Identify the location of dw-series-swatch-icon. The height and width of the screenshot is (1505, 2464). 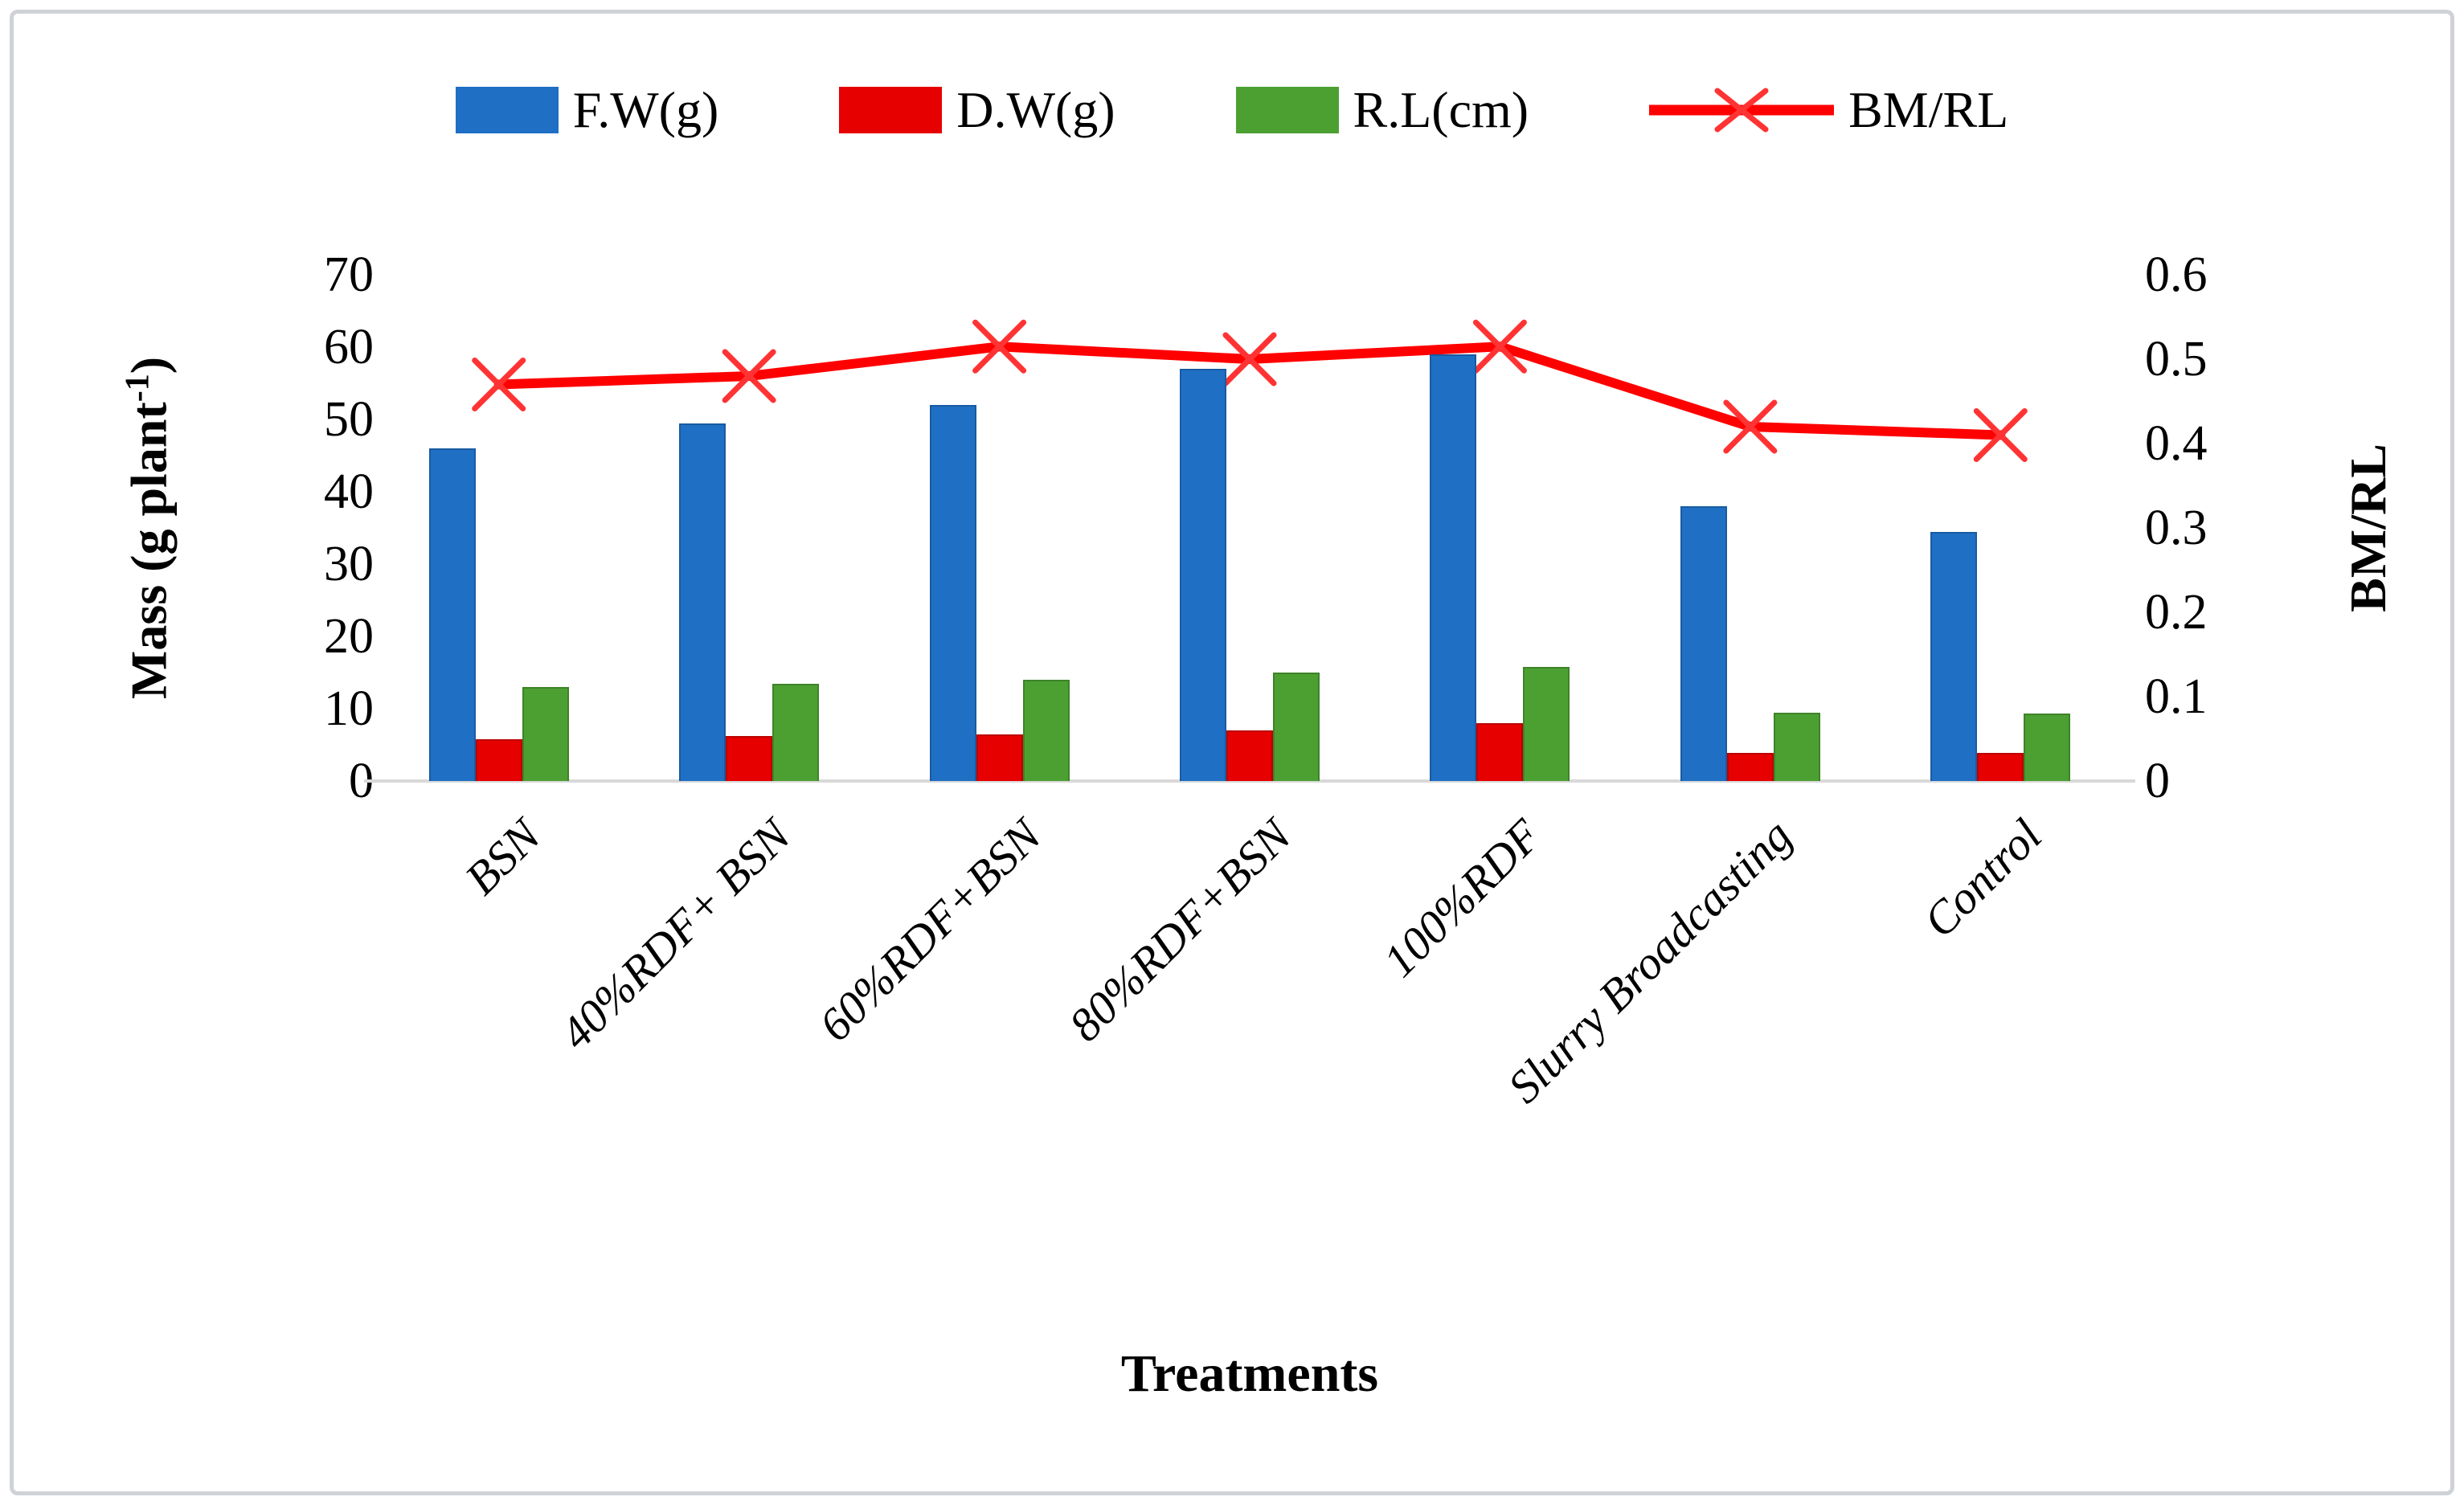
(891, 110).